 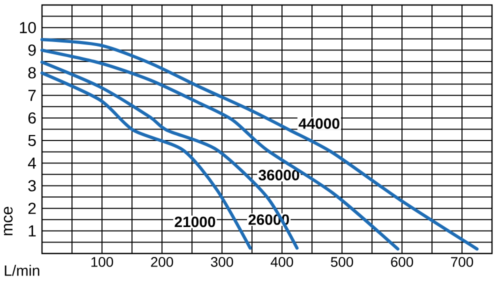 What do you see at coordinates (32, 50) in the screenshot?
I see `y-tick-label: 9` at bounding box center [32, 50].